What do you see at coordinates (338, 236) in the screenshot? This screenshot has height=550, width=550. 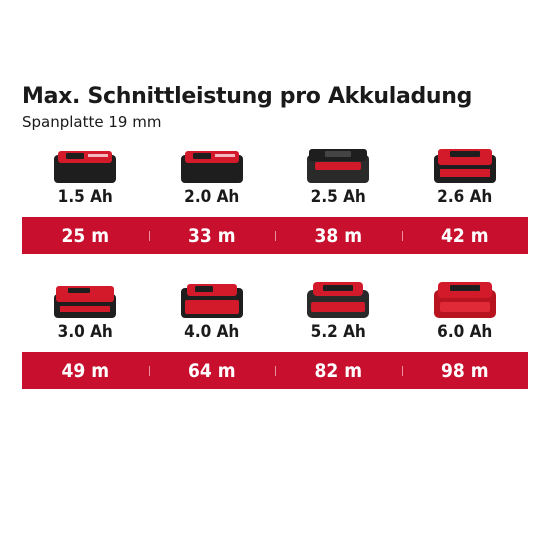 I see `cut-length-value: 38 m` at bounding box center [338, 236].